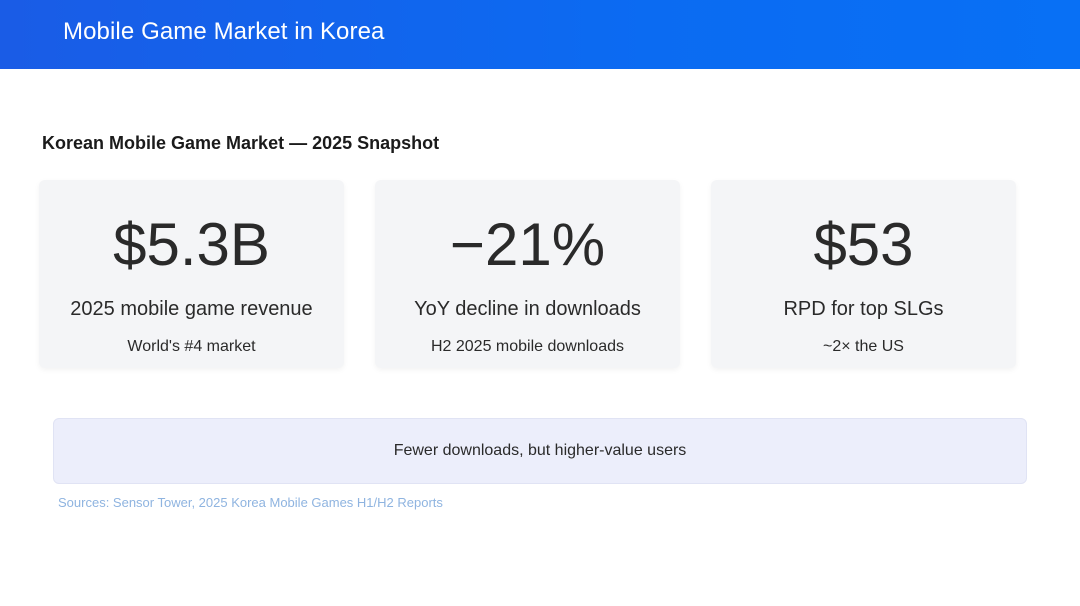 The image size is (1080, 606). What do you see at coordinates (863, 346) in the screenshot?
I see `stat-sublabel: ~2× the US` at bounding box center [863, 346].